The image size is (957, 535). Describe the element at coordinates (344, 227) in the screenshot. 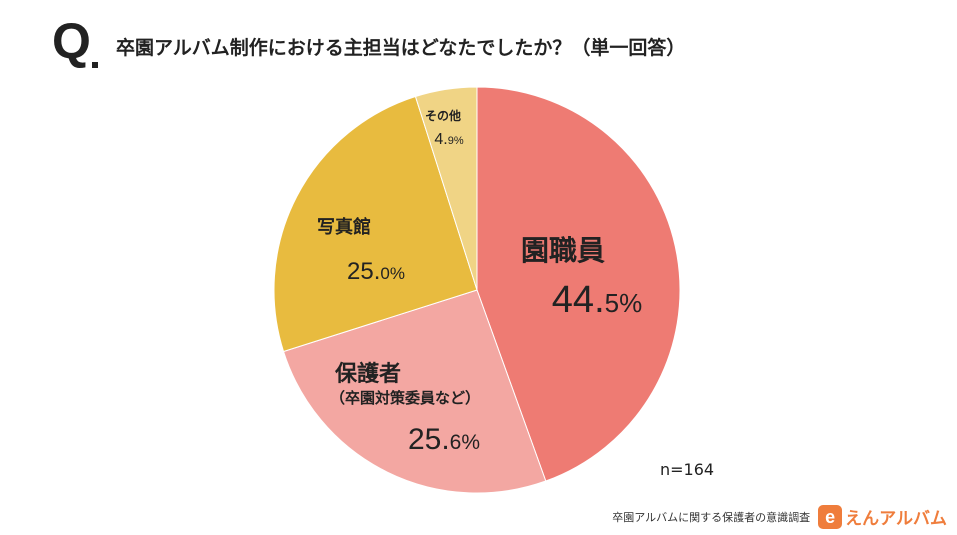

I see `slice-label: 写真館` at that location.